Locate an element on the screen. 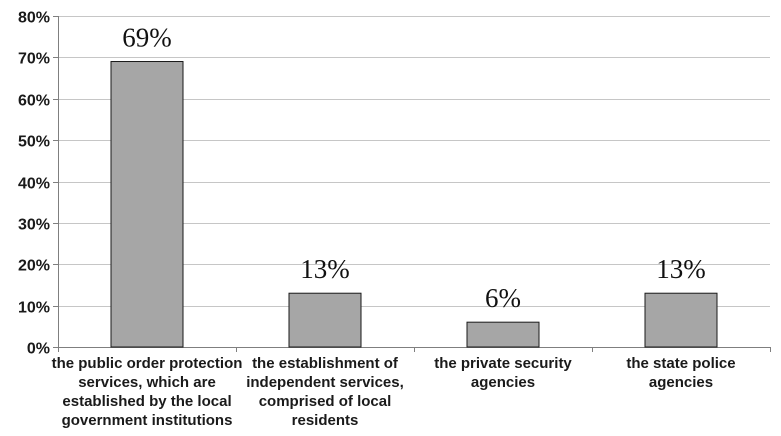 Image resolution: width=781 pixels, height=436 pixels. category-label: the private security agencies is located at coordinates (503, 373).